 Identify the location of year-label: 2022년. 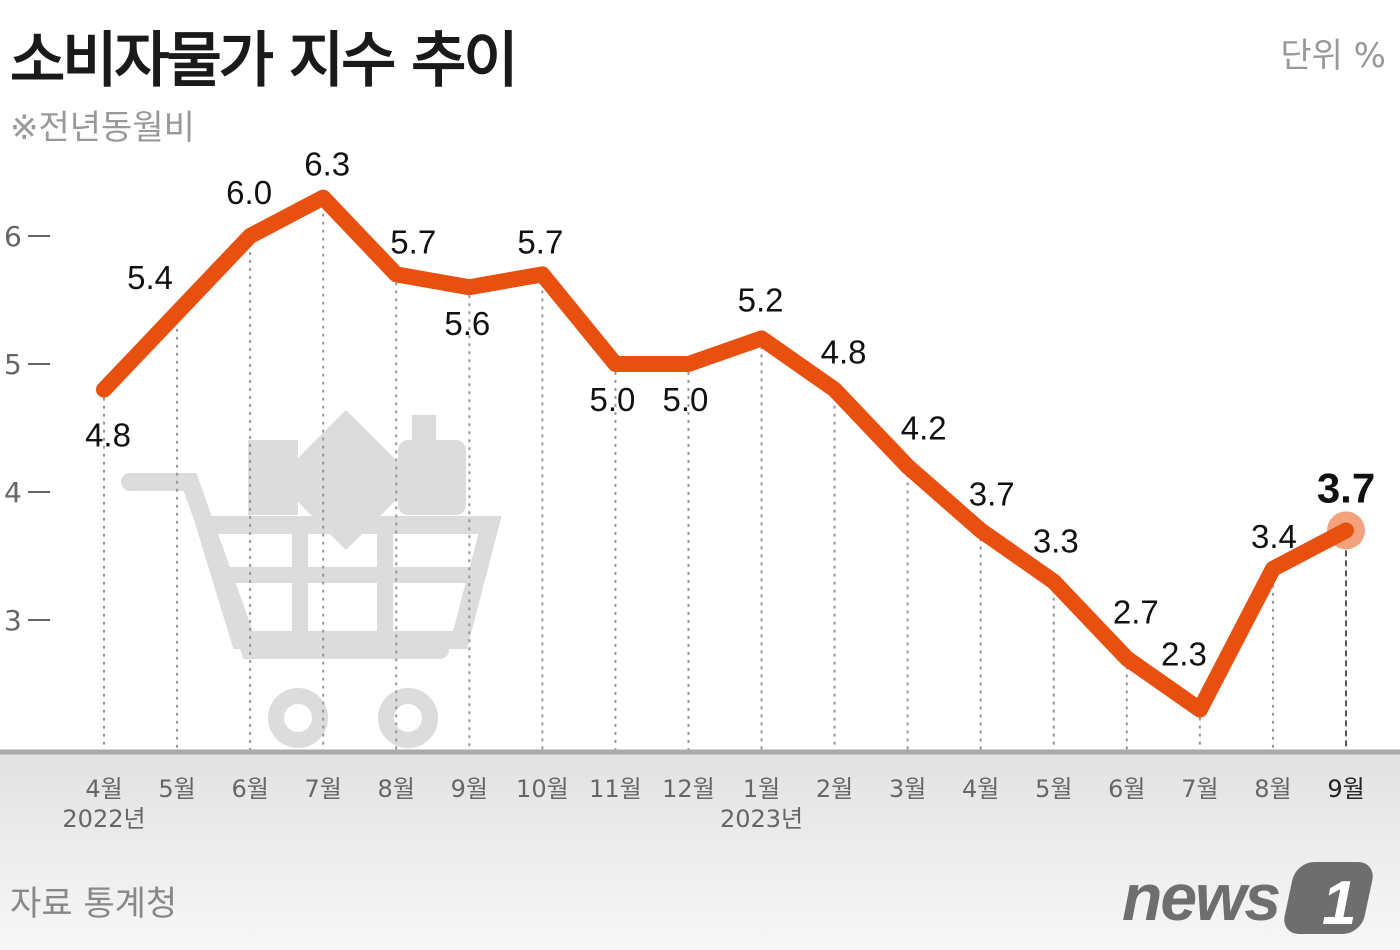
(103, 819).